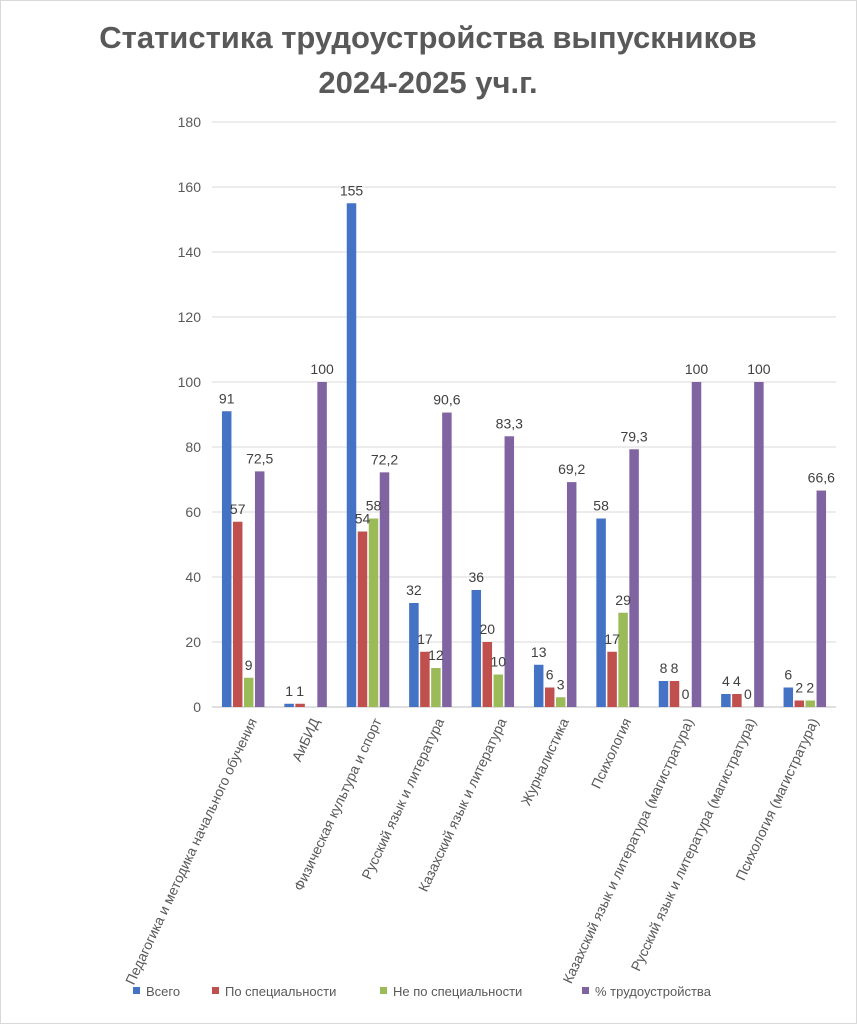 This screenshot has height=1024, width=857. Describe the element at coordinates (190, 382) in the screenshot. I see `y-tick-label: 100` at that location.